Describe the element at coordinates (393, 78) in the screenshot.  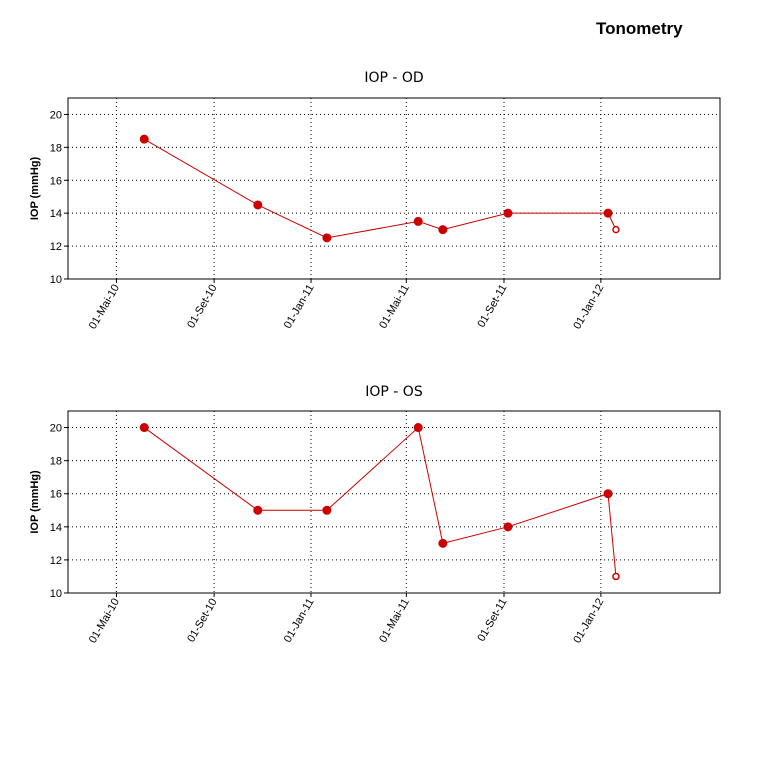
I see `chart-title: IOP - OD` at that location.